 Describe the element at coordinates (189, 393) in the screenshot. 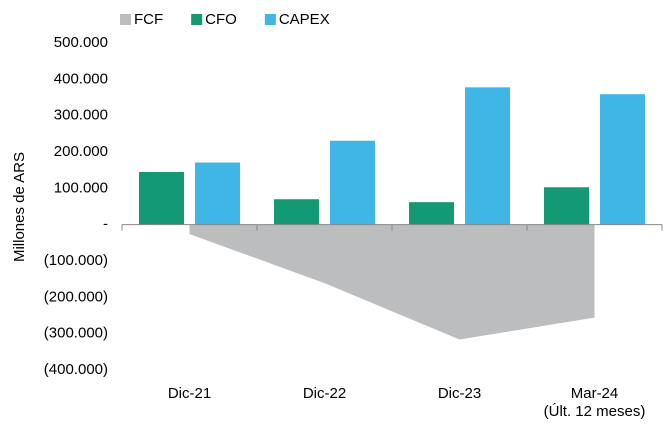

I see `x-tick-label: Dic-21` at that location.